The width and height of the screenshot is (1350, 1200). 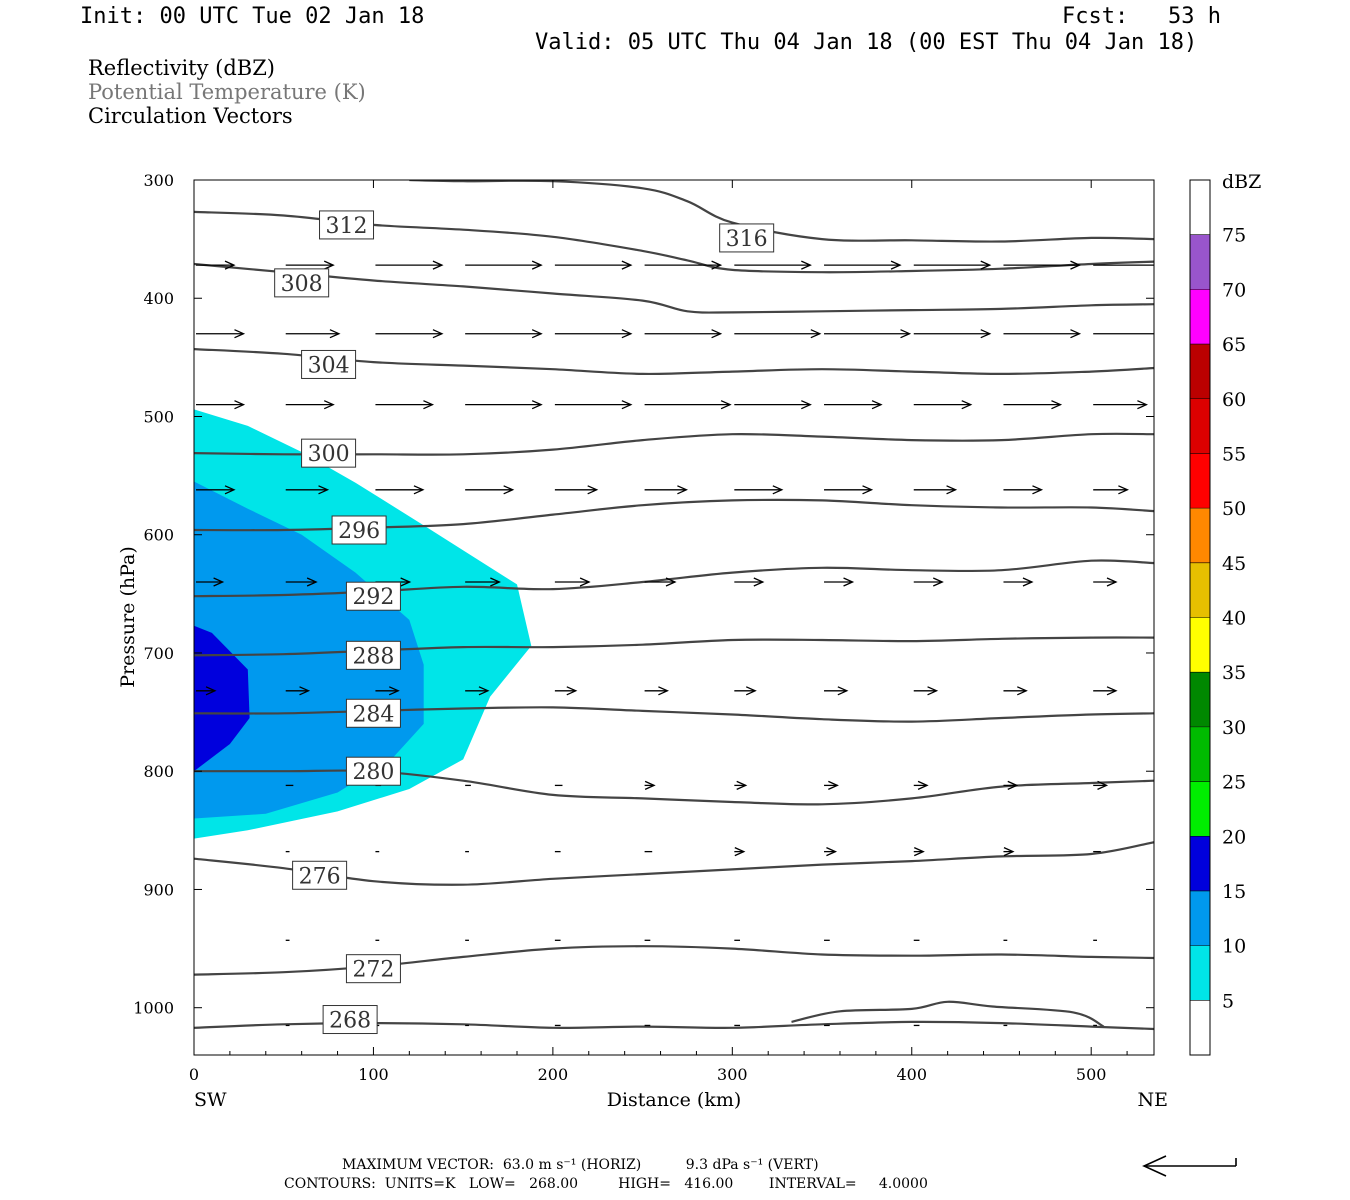 What do you see at coordinates (350, 1021) in the screenshot?
I see `contour-label-268: 268` at bounding box center [350, 1021].